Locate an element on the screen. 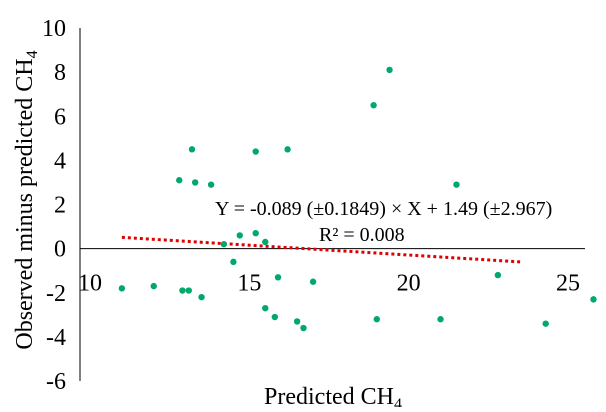 The width and height of the screenshot is (606, 412). trendline-group is located at coordinates (321, 249).